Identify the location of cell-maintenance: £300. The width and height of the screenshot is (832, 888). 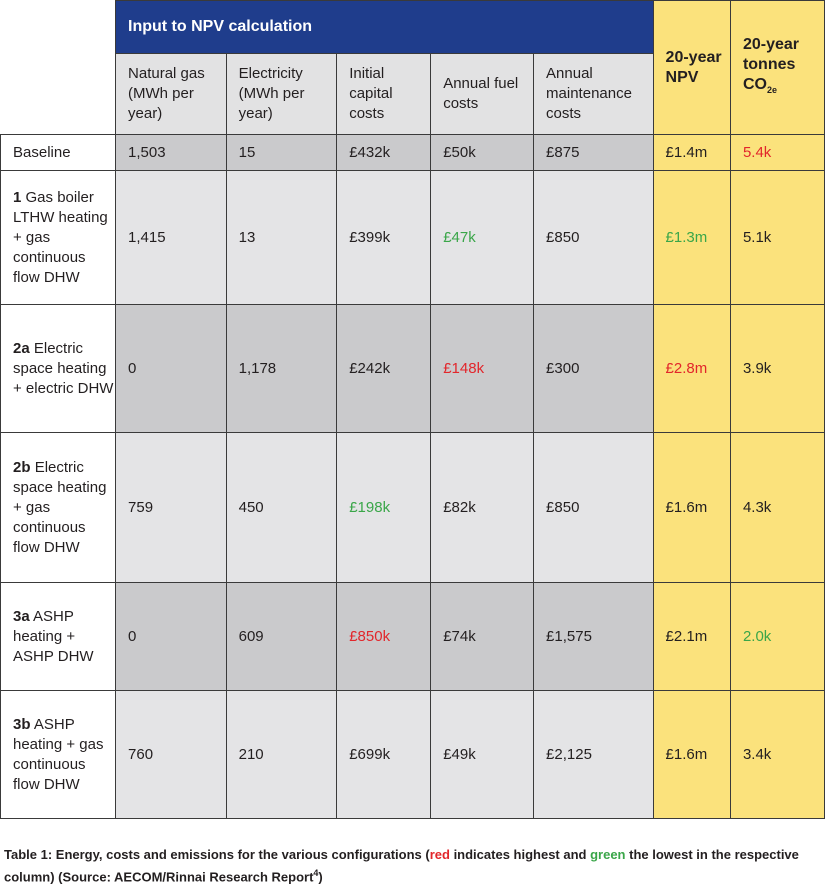
(593, 368).